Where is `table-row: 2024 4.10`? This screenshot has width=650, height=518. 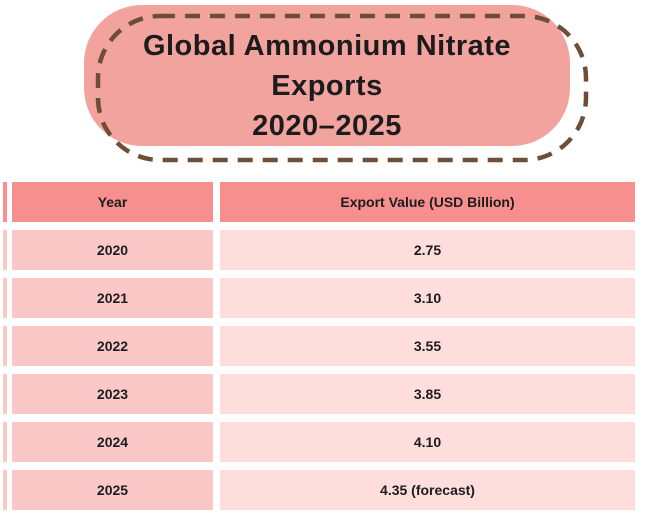
table-row: 2024 4.10 is located at coordinates (325, 442).